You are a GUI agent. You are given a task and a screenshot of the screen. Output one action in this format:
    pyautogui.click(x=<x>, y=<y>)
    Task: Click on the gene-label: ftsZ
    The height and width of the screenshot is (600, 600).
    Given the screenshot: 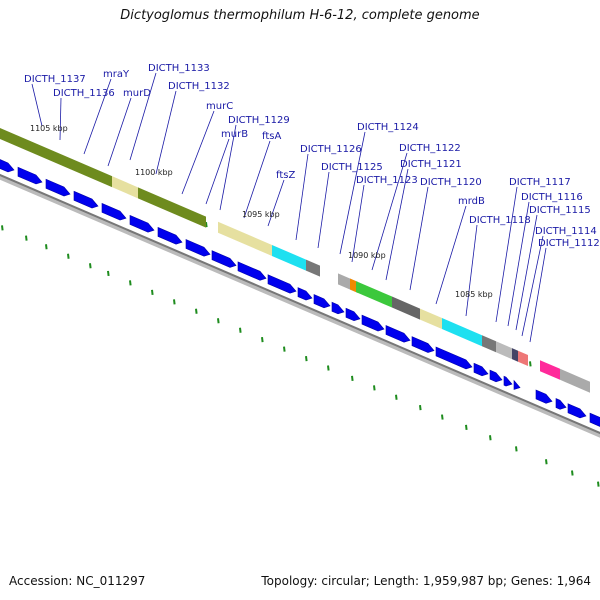 What is the action you would take?
    pyautogui.click(x=285, y=175)
    